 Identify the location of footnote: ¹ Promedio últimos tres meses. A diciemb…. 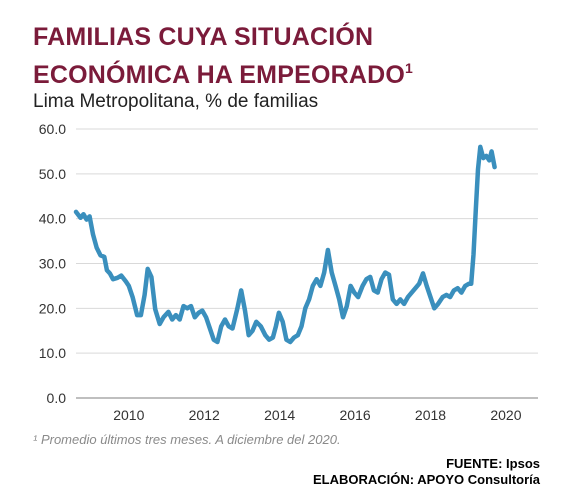
(187, 439).